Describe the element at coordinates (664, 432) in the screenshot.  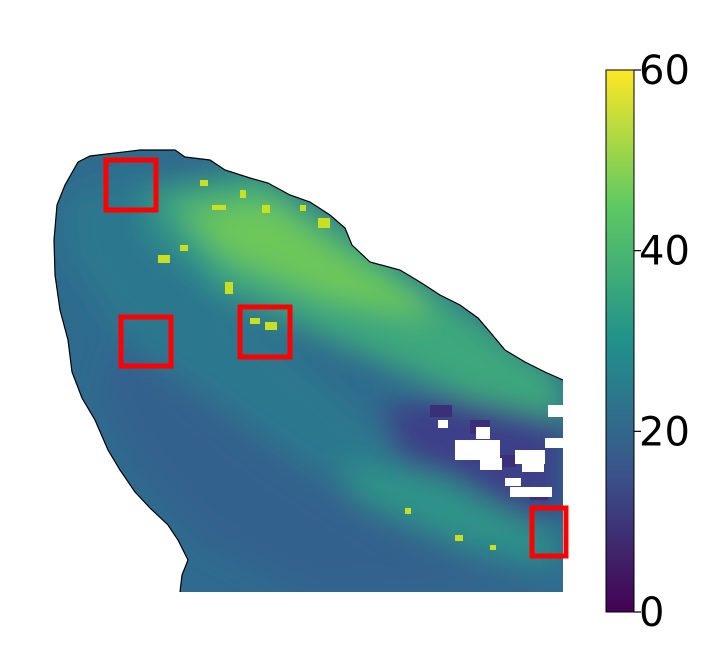
I see `colorbar-tick-label: 20` at that location.